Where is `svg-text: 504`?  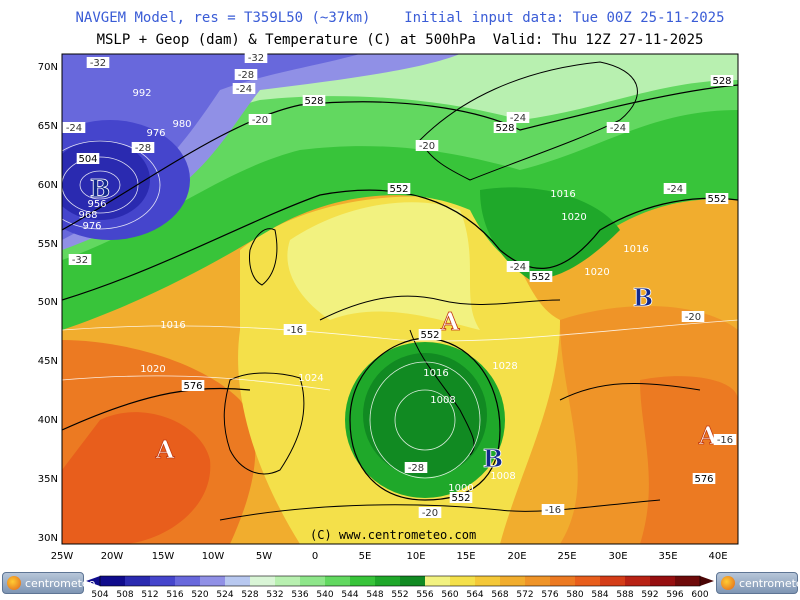
svg-text: 504 is located at coordinates (87, 159).